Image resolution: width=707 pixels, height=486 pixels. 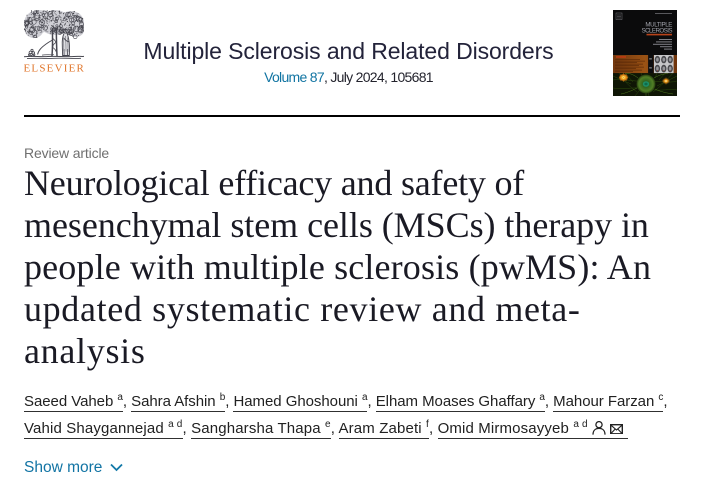 What do you see at coordinates (54, 69) in the screenshot?
I see `svg-text: ELSEVIER` at bounding box center [54, 69].